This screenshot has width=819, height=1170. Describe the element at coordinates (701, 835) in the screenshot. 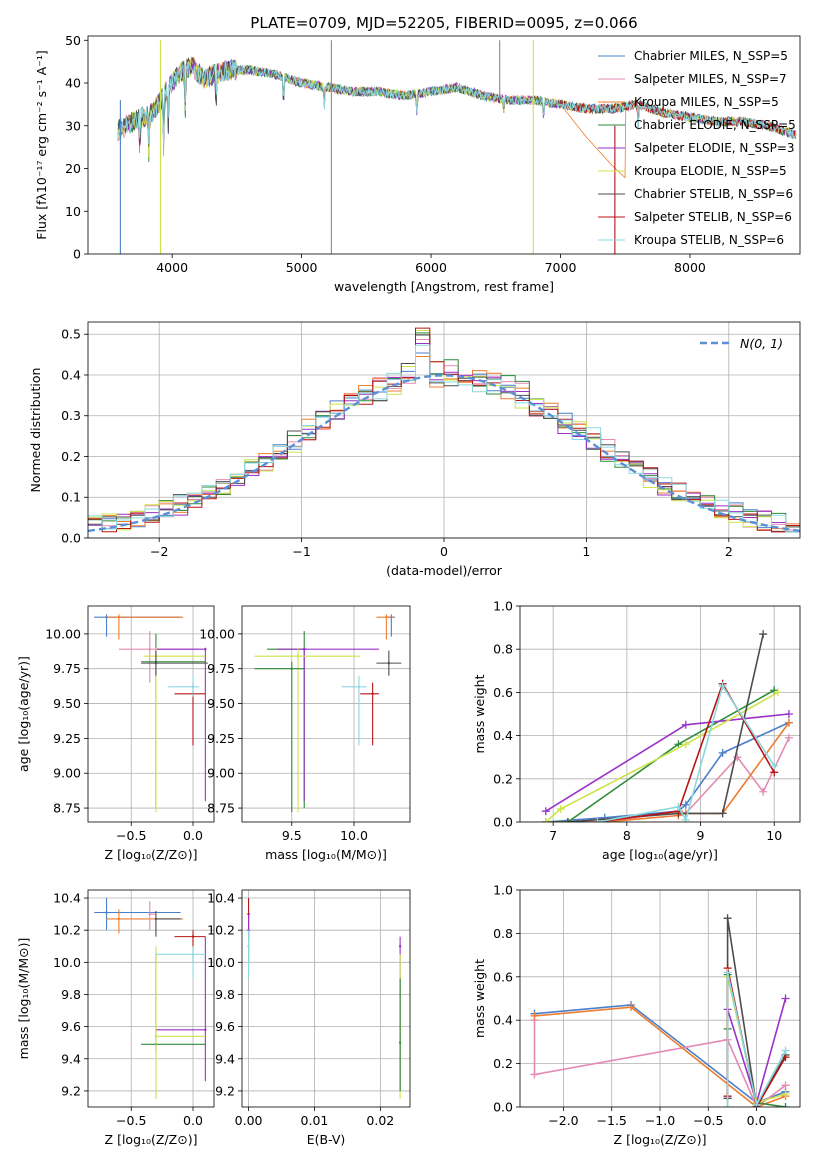

I see `x-tick-label: 9` at that location.